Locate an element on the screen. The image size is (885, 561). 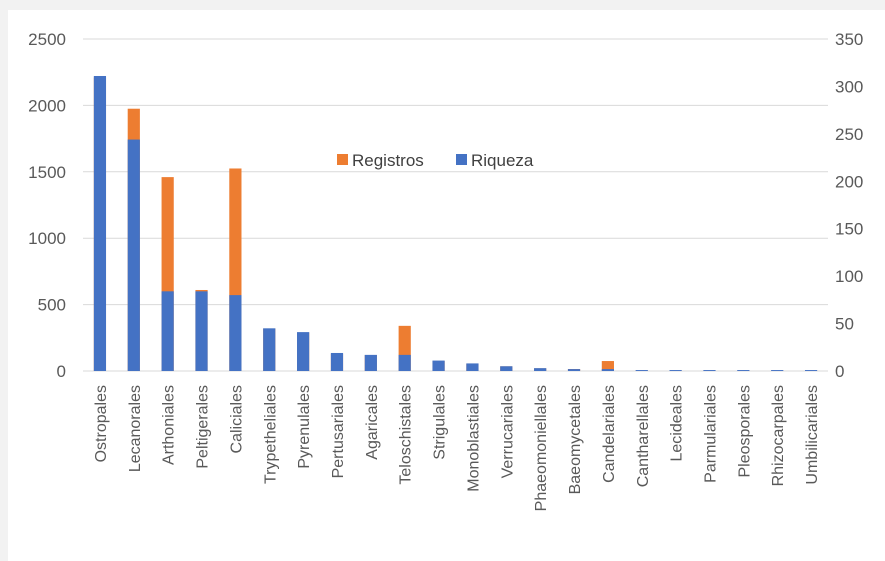
left-tick-label: 2500 is located at coordinates (47, 39).